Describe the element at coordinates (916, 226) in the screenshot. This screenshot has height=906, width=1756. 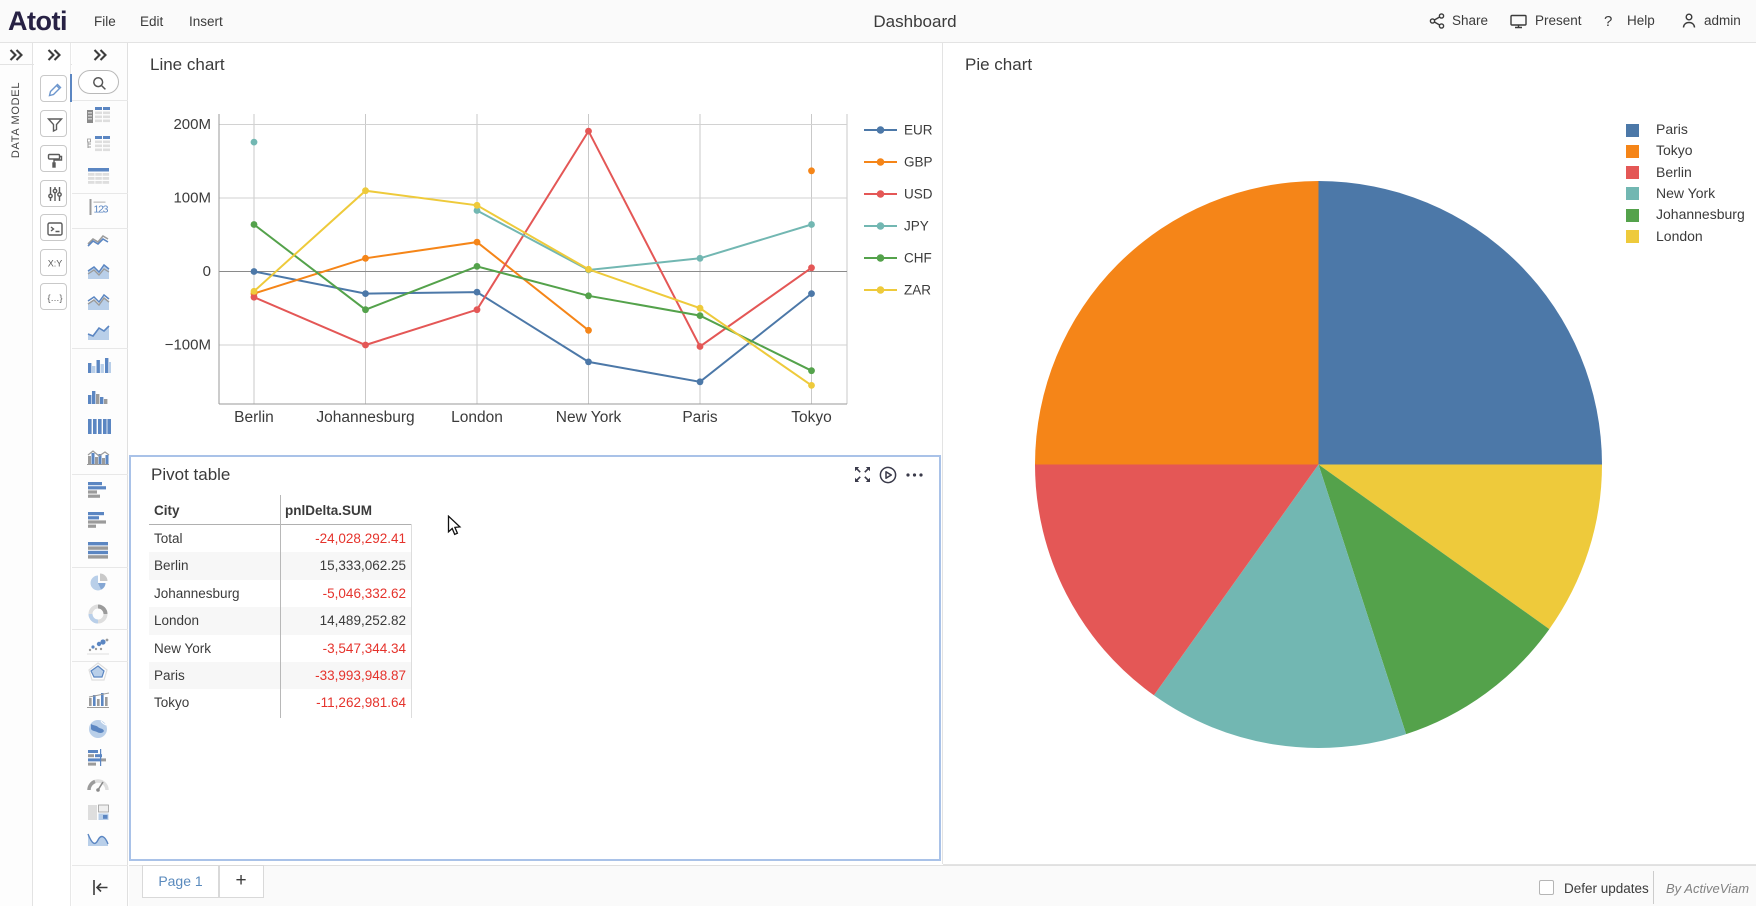
I see `svg-text: JPY` at that location.